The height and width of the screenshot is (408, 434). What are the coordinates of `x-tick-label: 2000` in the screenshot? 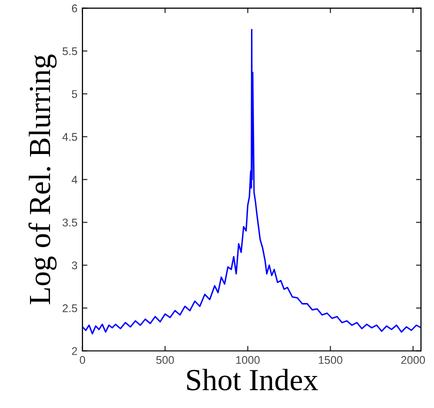 It's located at (413, 360).